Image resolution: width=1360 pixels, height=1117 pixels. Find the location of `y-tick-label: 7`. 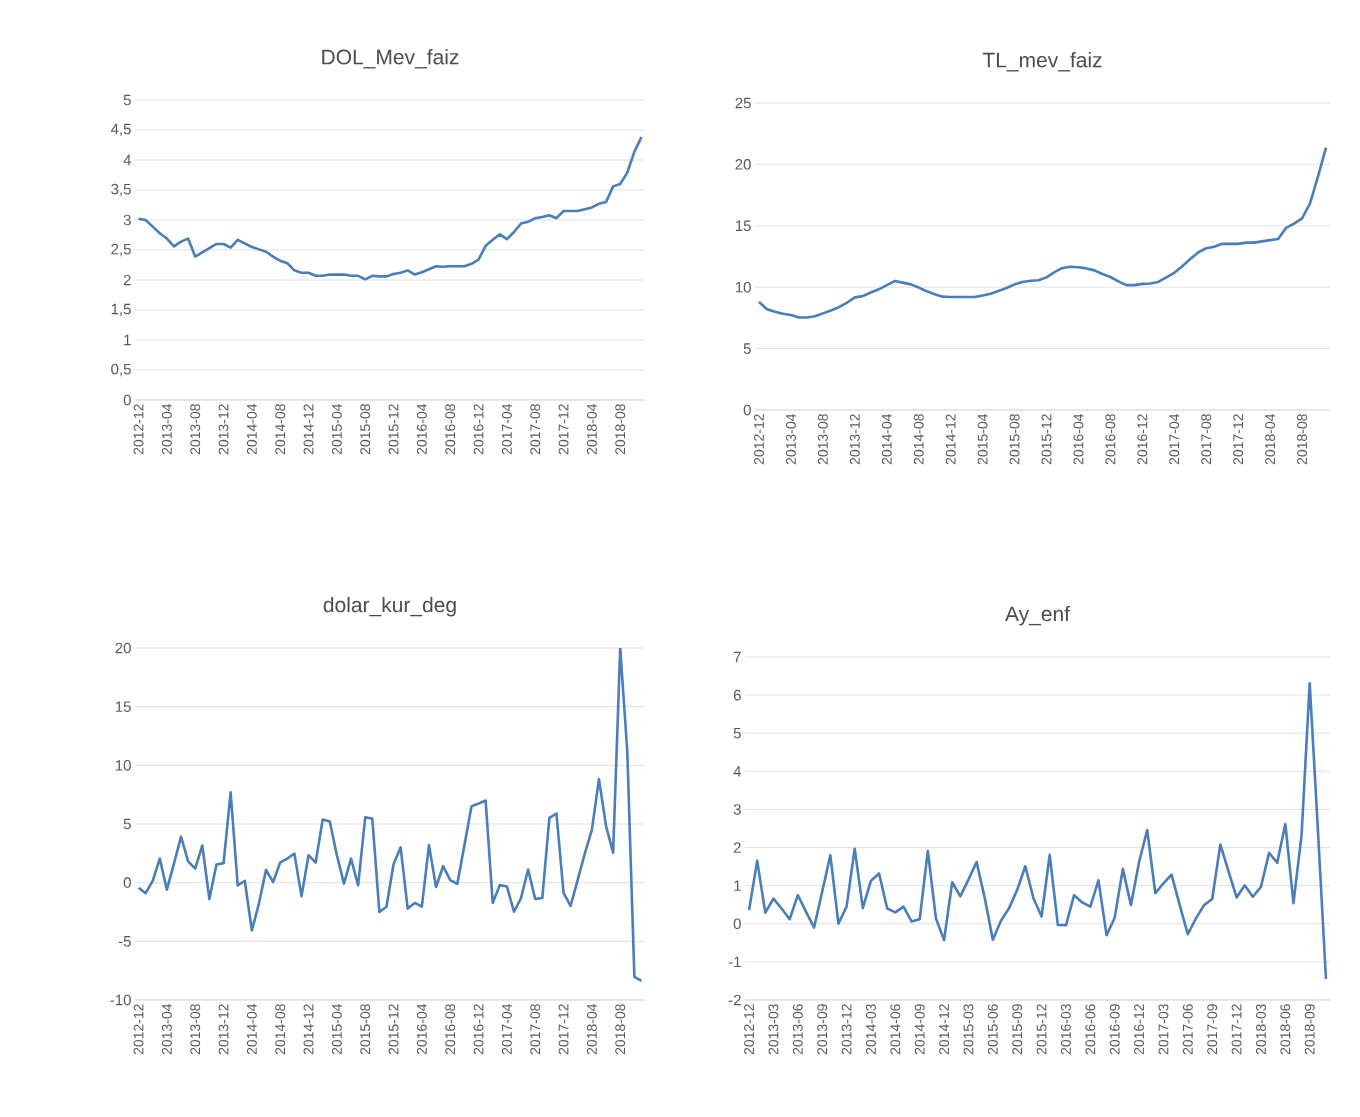

y-tick-label: 7 is located at coordinates (737, 657).